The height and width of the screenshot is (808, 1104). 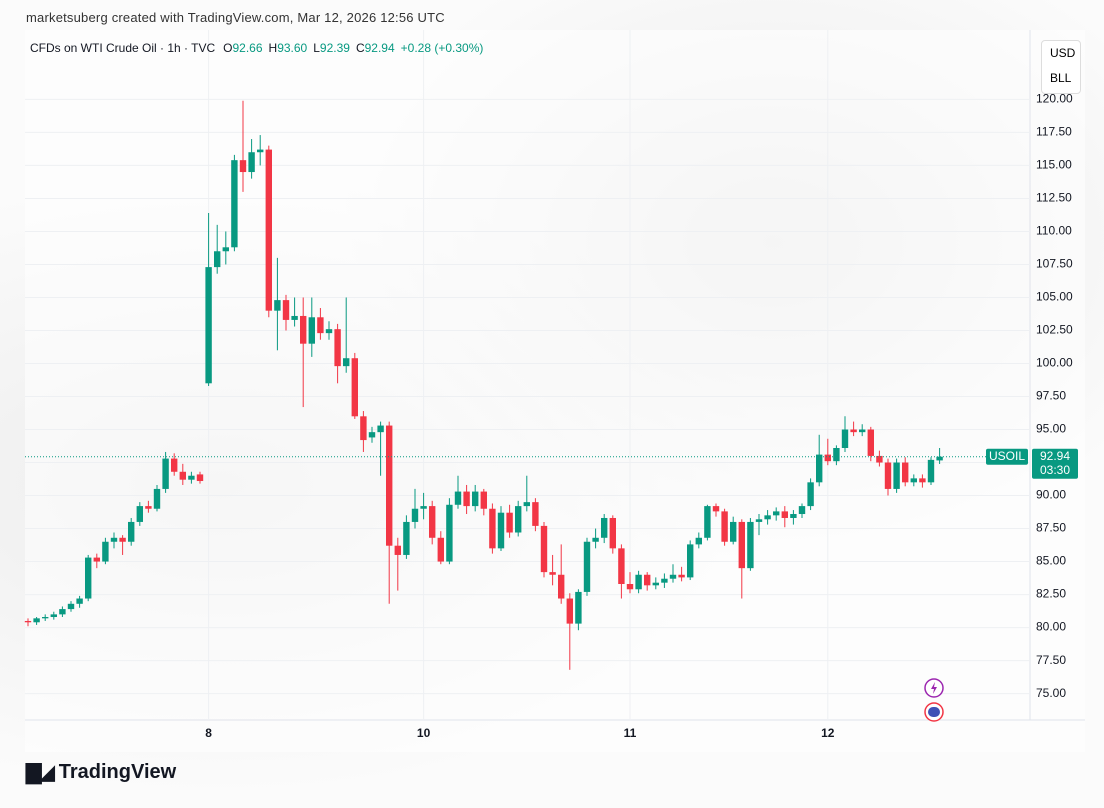 I want to click on y-tick-label: 110.00, so click(x=1054, y=231).